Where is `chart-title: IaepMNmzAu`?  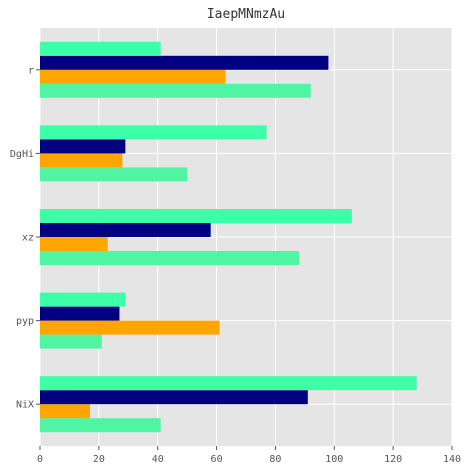 chart-title: IaepMNmzAu is located at coordinates (246, 14).